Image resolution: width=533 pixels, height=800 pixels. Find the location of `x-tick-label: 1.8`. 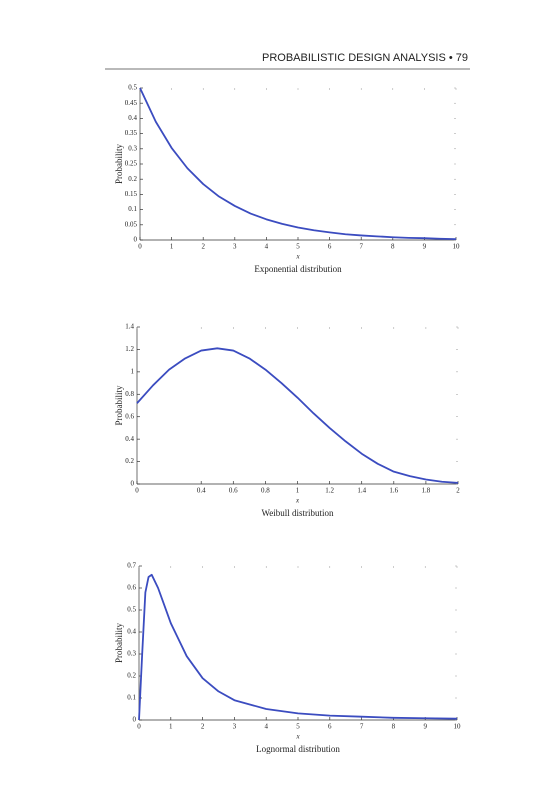

x-tick-label: 1.8 is located at coordinates (426, 491).